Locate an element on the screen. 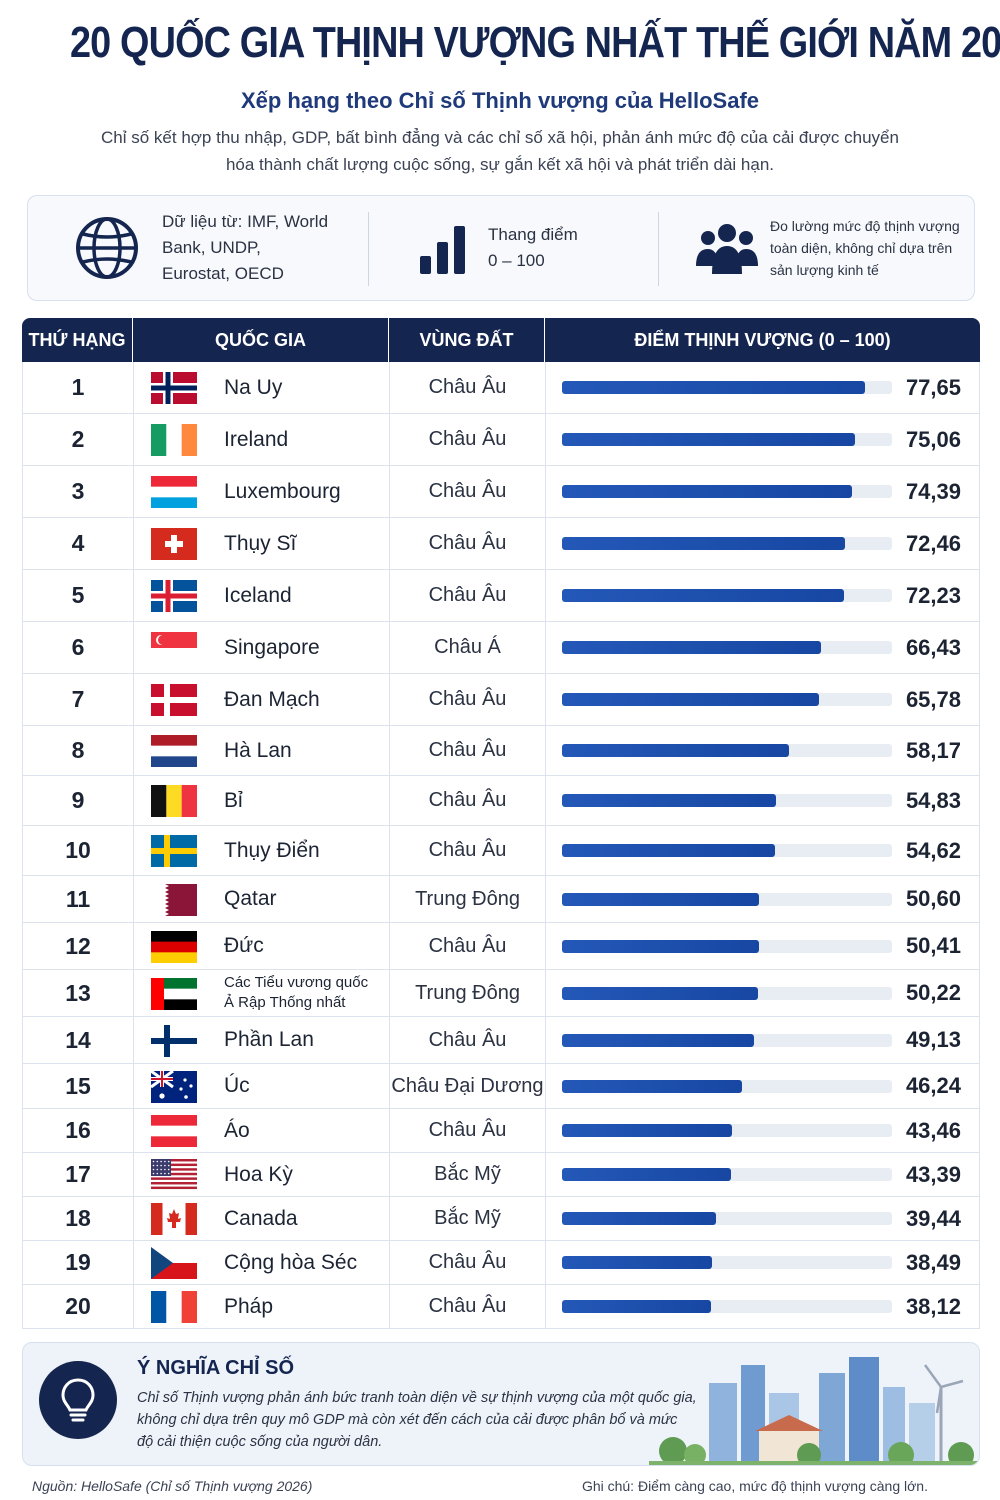 The image size is (1000, 1500). rank-cell: 16 is located at coordinates (78, 1130).